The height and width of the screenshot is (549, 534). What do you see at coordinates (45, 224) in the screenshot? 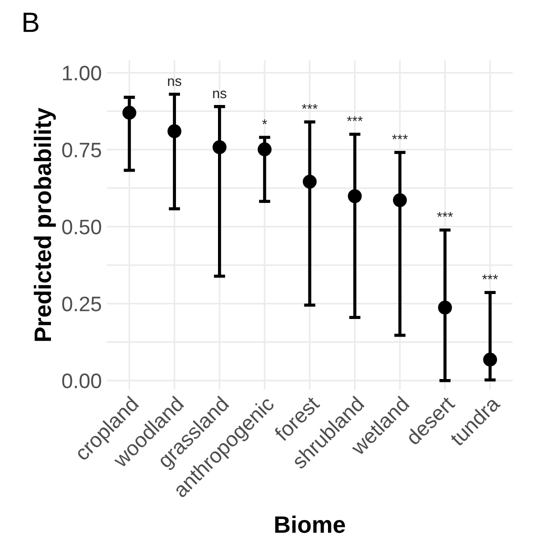
I see `y-axis-title: Predicted probability` at bounding box center [45, 224].